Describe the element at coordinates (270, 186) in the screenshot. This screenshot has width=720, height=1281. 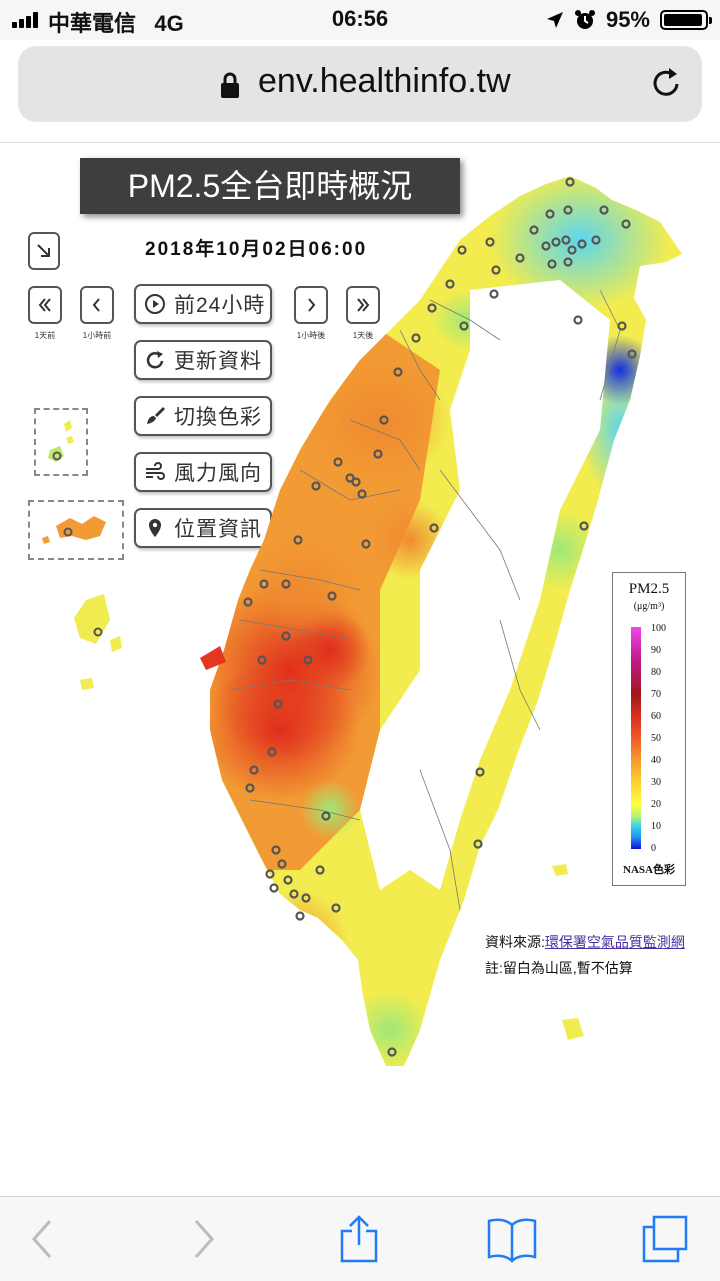
I see `page-title: PM2.5全台即時概況` at that location.